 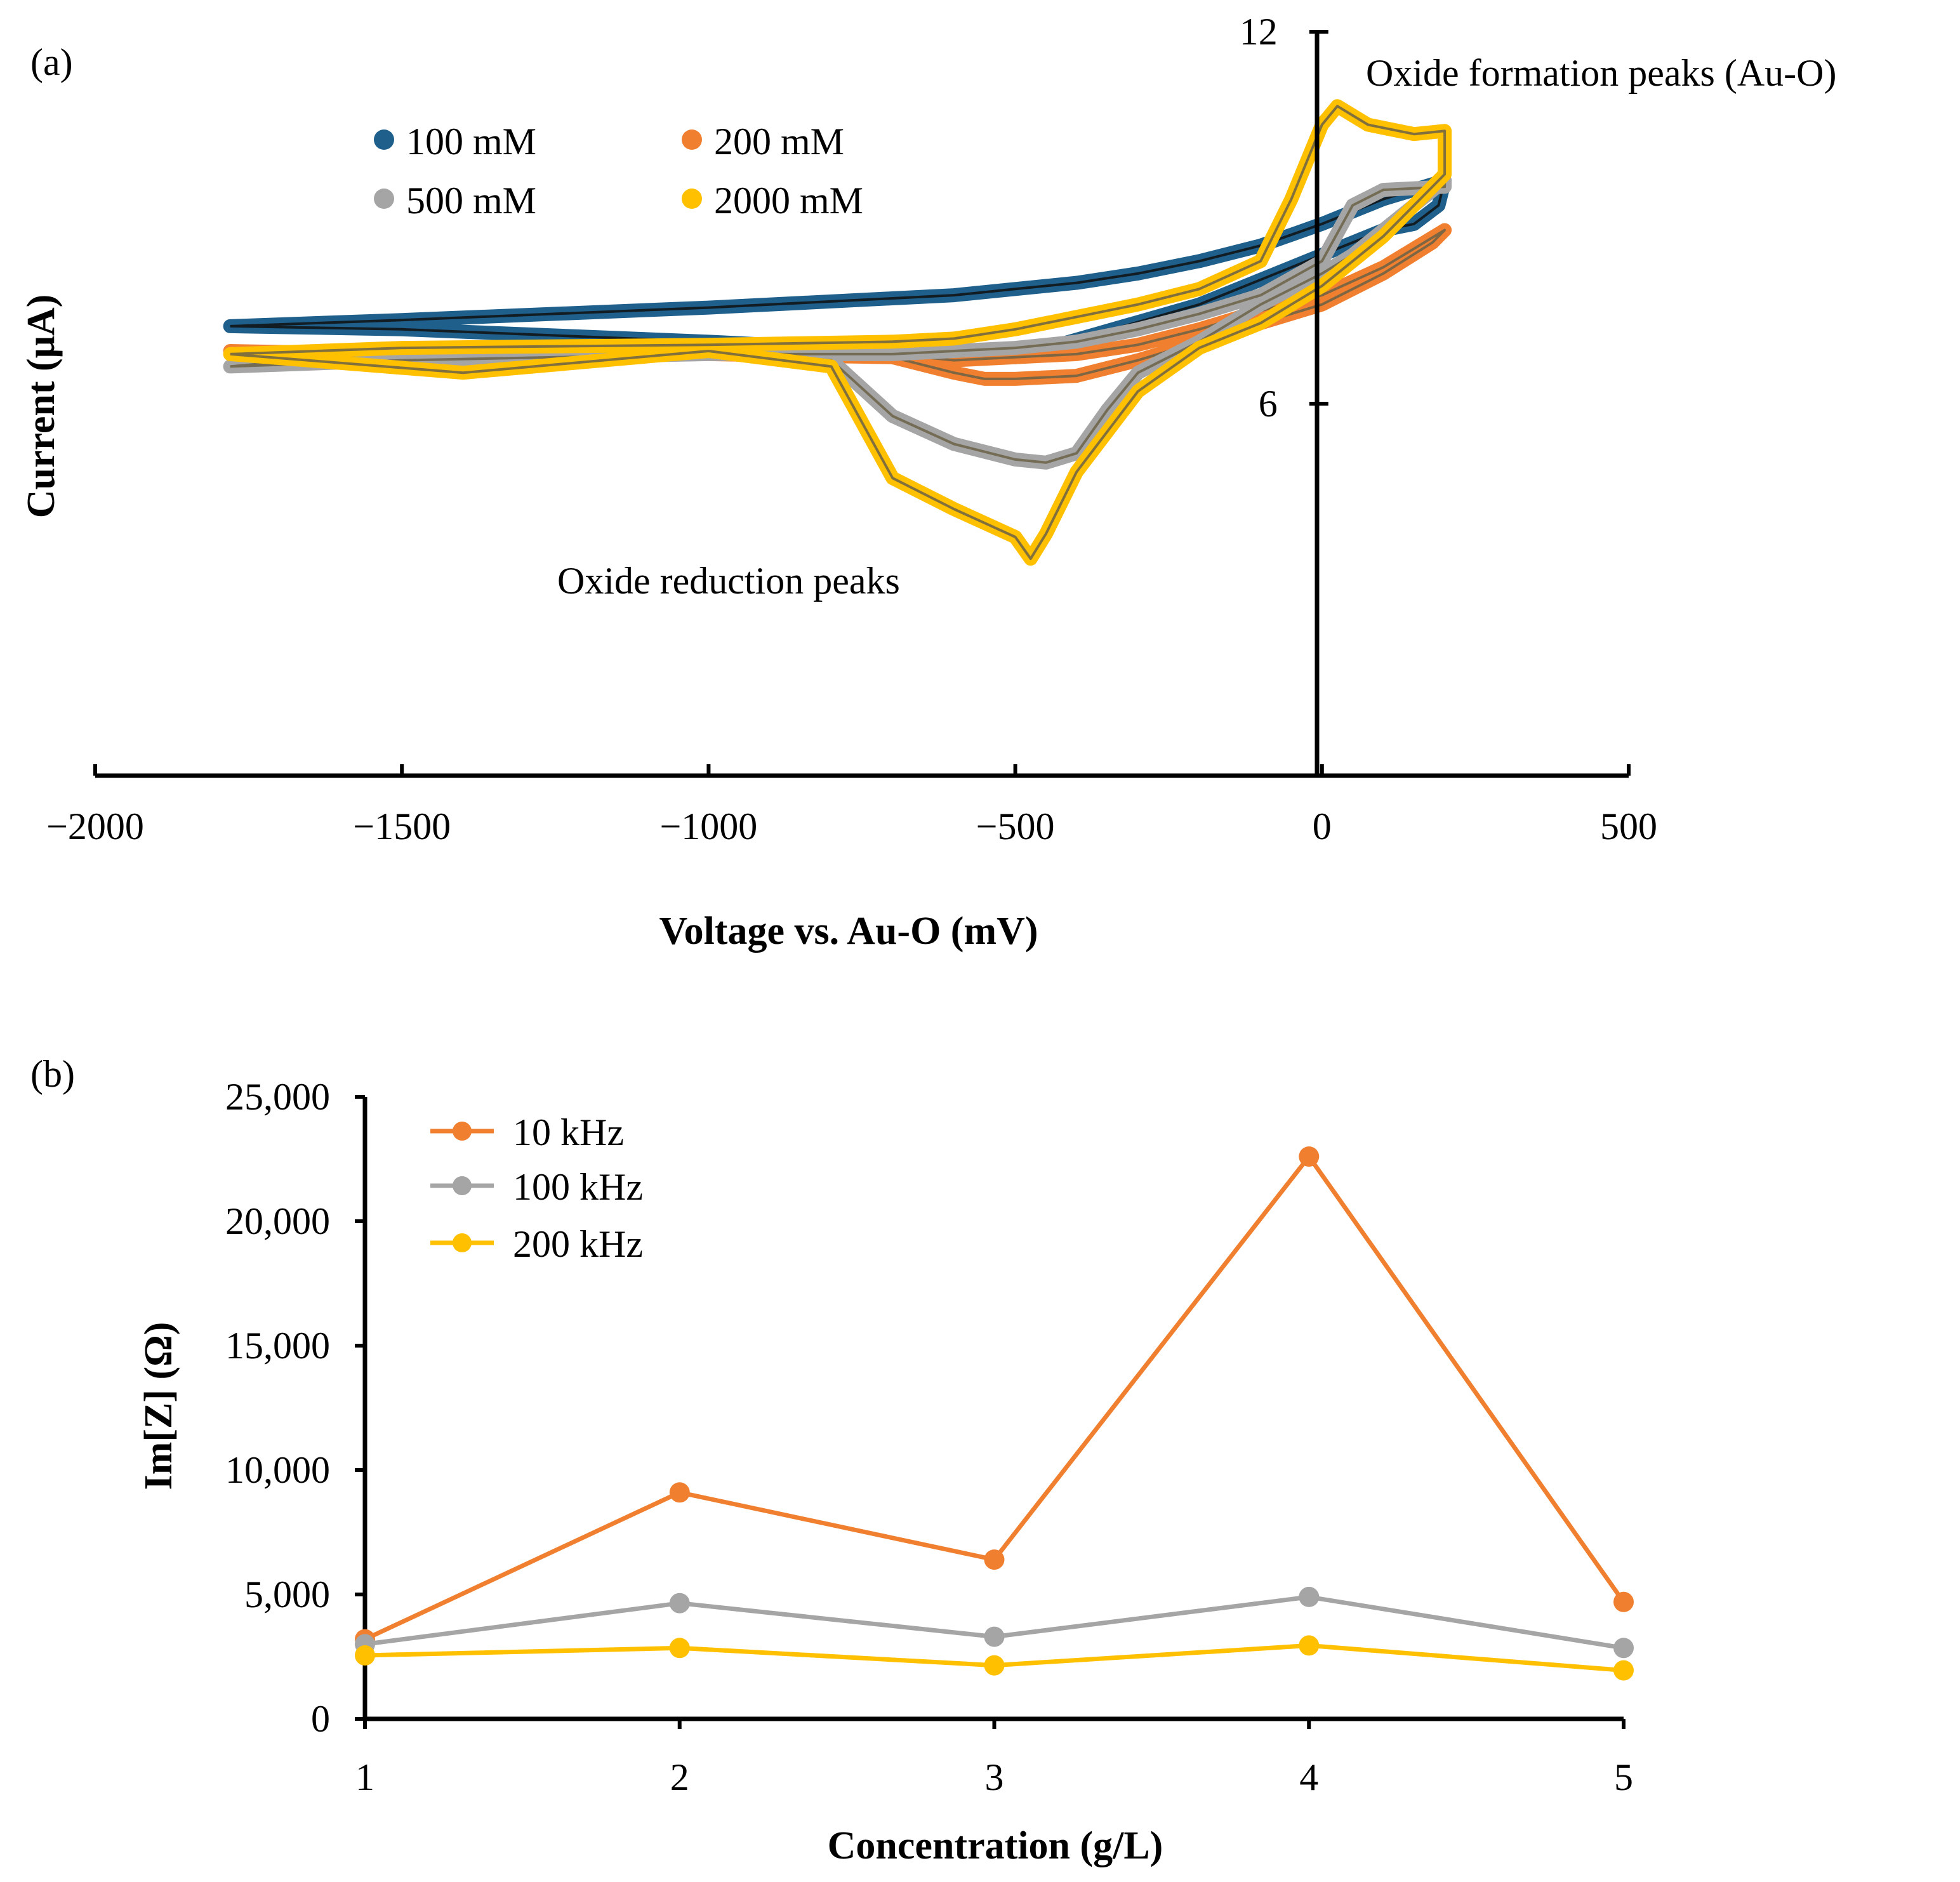 What do you see at coordinates (52, 1074) in the screenshot?
I see `panel-b-label: (b)` at bounding box center [52, 1074].